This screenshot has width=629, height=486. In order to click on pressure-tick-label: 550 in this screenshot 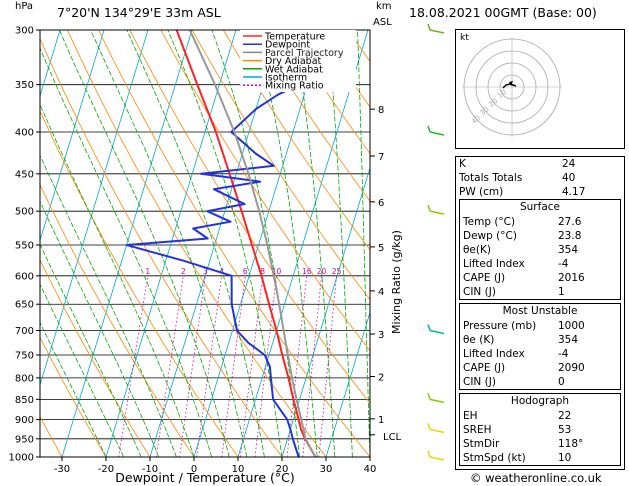, I will do `click(24, 245)`.